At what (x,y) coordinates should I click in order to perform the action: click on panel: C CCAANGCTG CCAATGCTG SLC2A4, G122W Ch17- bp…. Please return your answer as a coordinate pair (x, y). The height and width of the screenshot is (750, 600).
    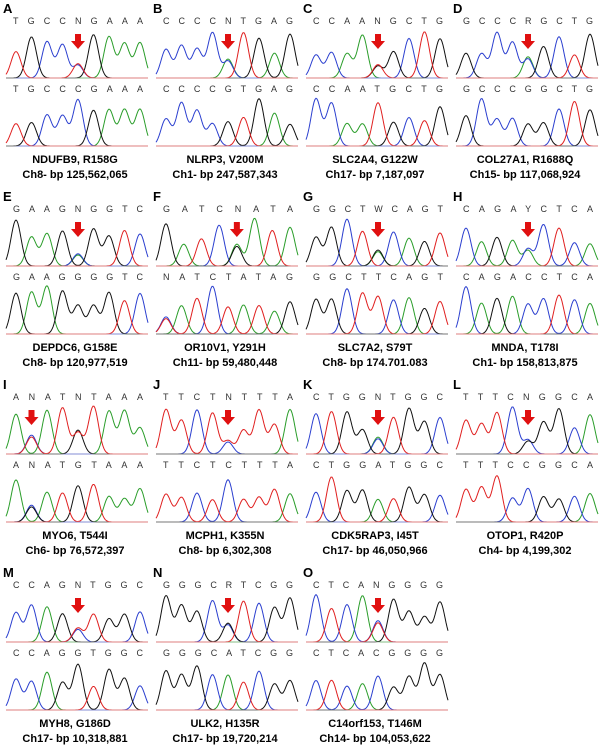
    Looking at the image, I should click on (375, 93).